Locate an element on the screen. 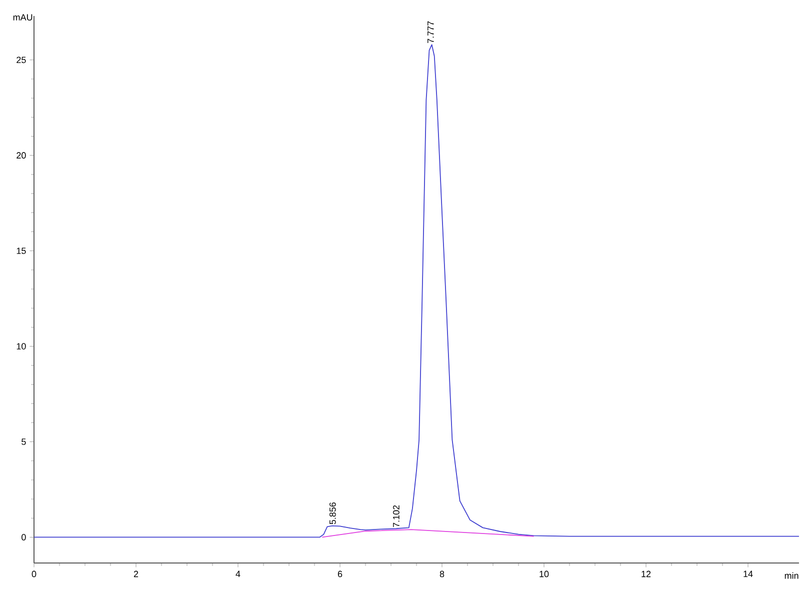 The height and width of the screenshot is (600, 800). line-series is located at coordinates (428, 533).